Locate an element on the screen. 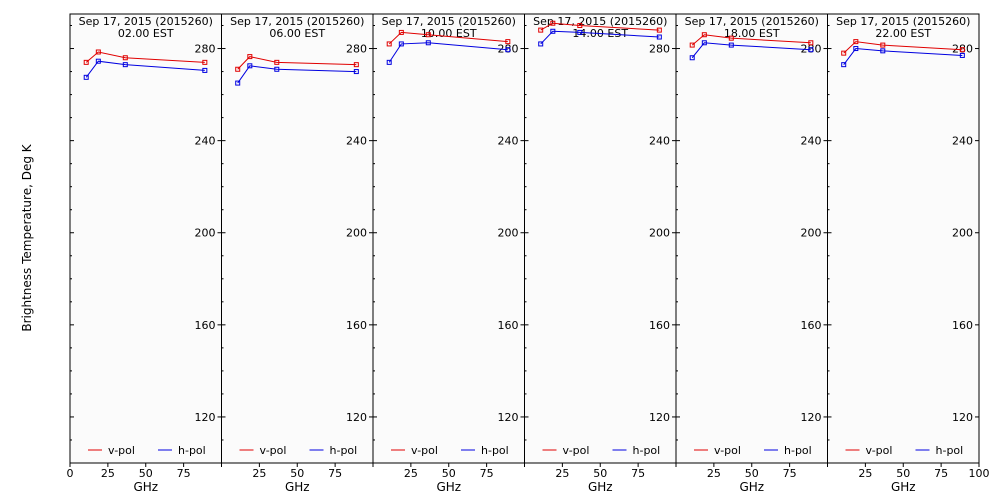  chart-subtitle: 02.00 EST is located at coordinates (146, 33).